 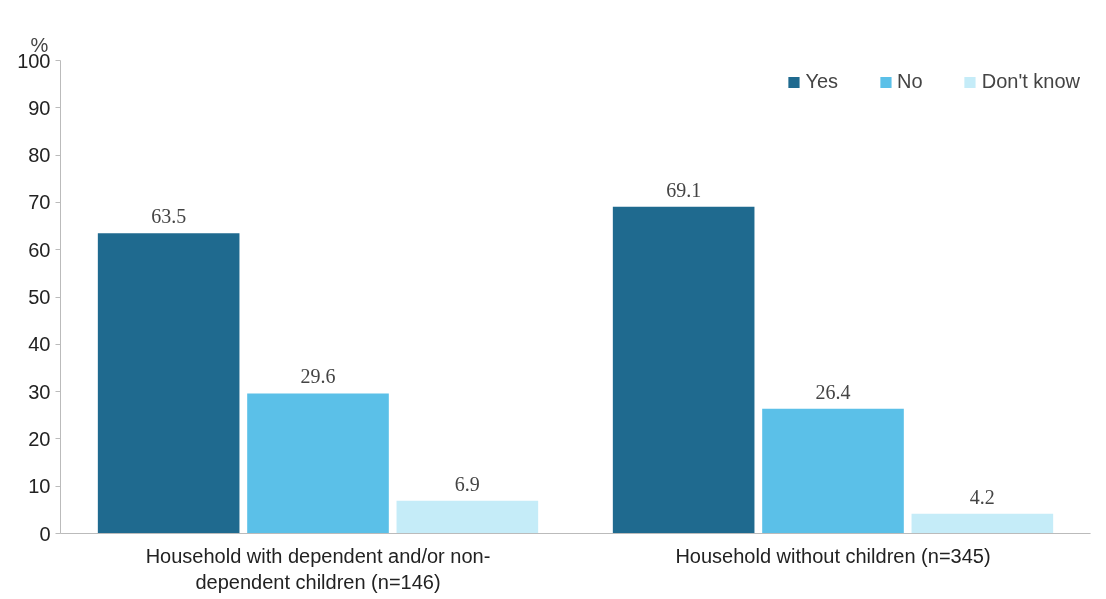 I want to click on x-tick-label: Household with dependent and/or non- dependent children (n=146), so click(x=318, y=568).